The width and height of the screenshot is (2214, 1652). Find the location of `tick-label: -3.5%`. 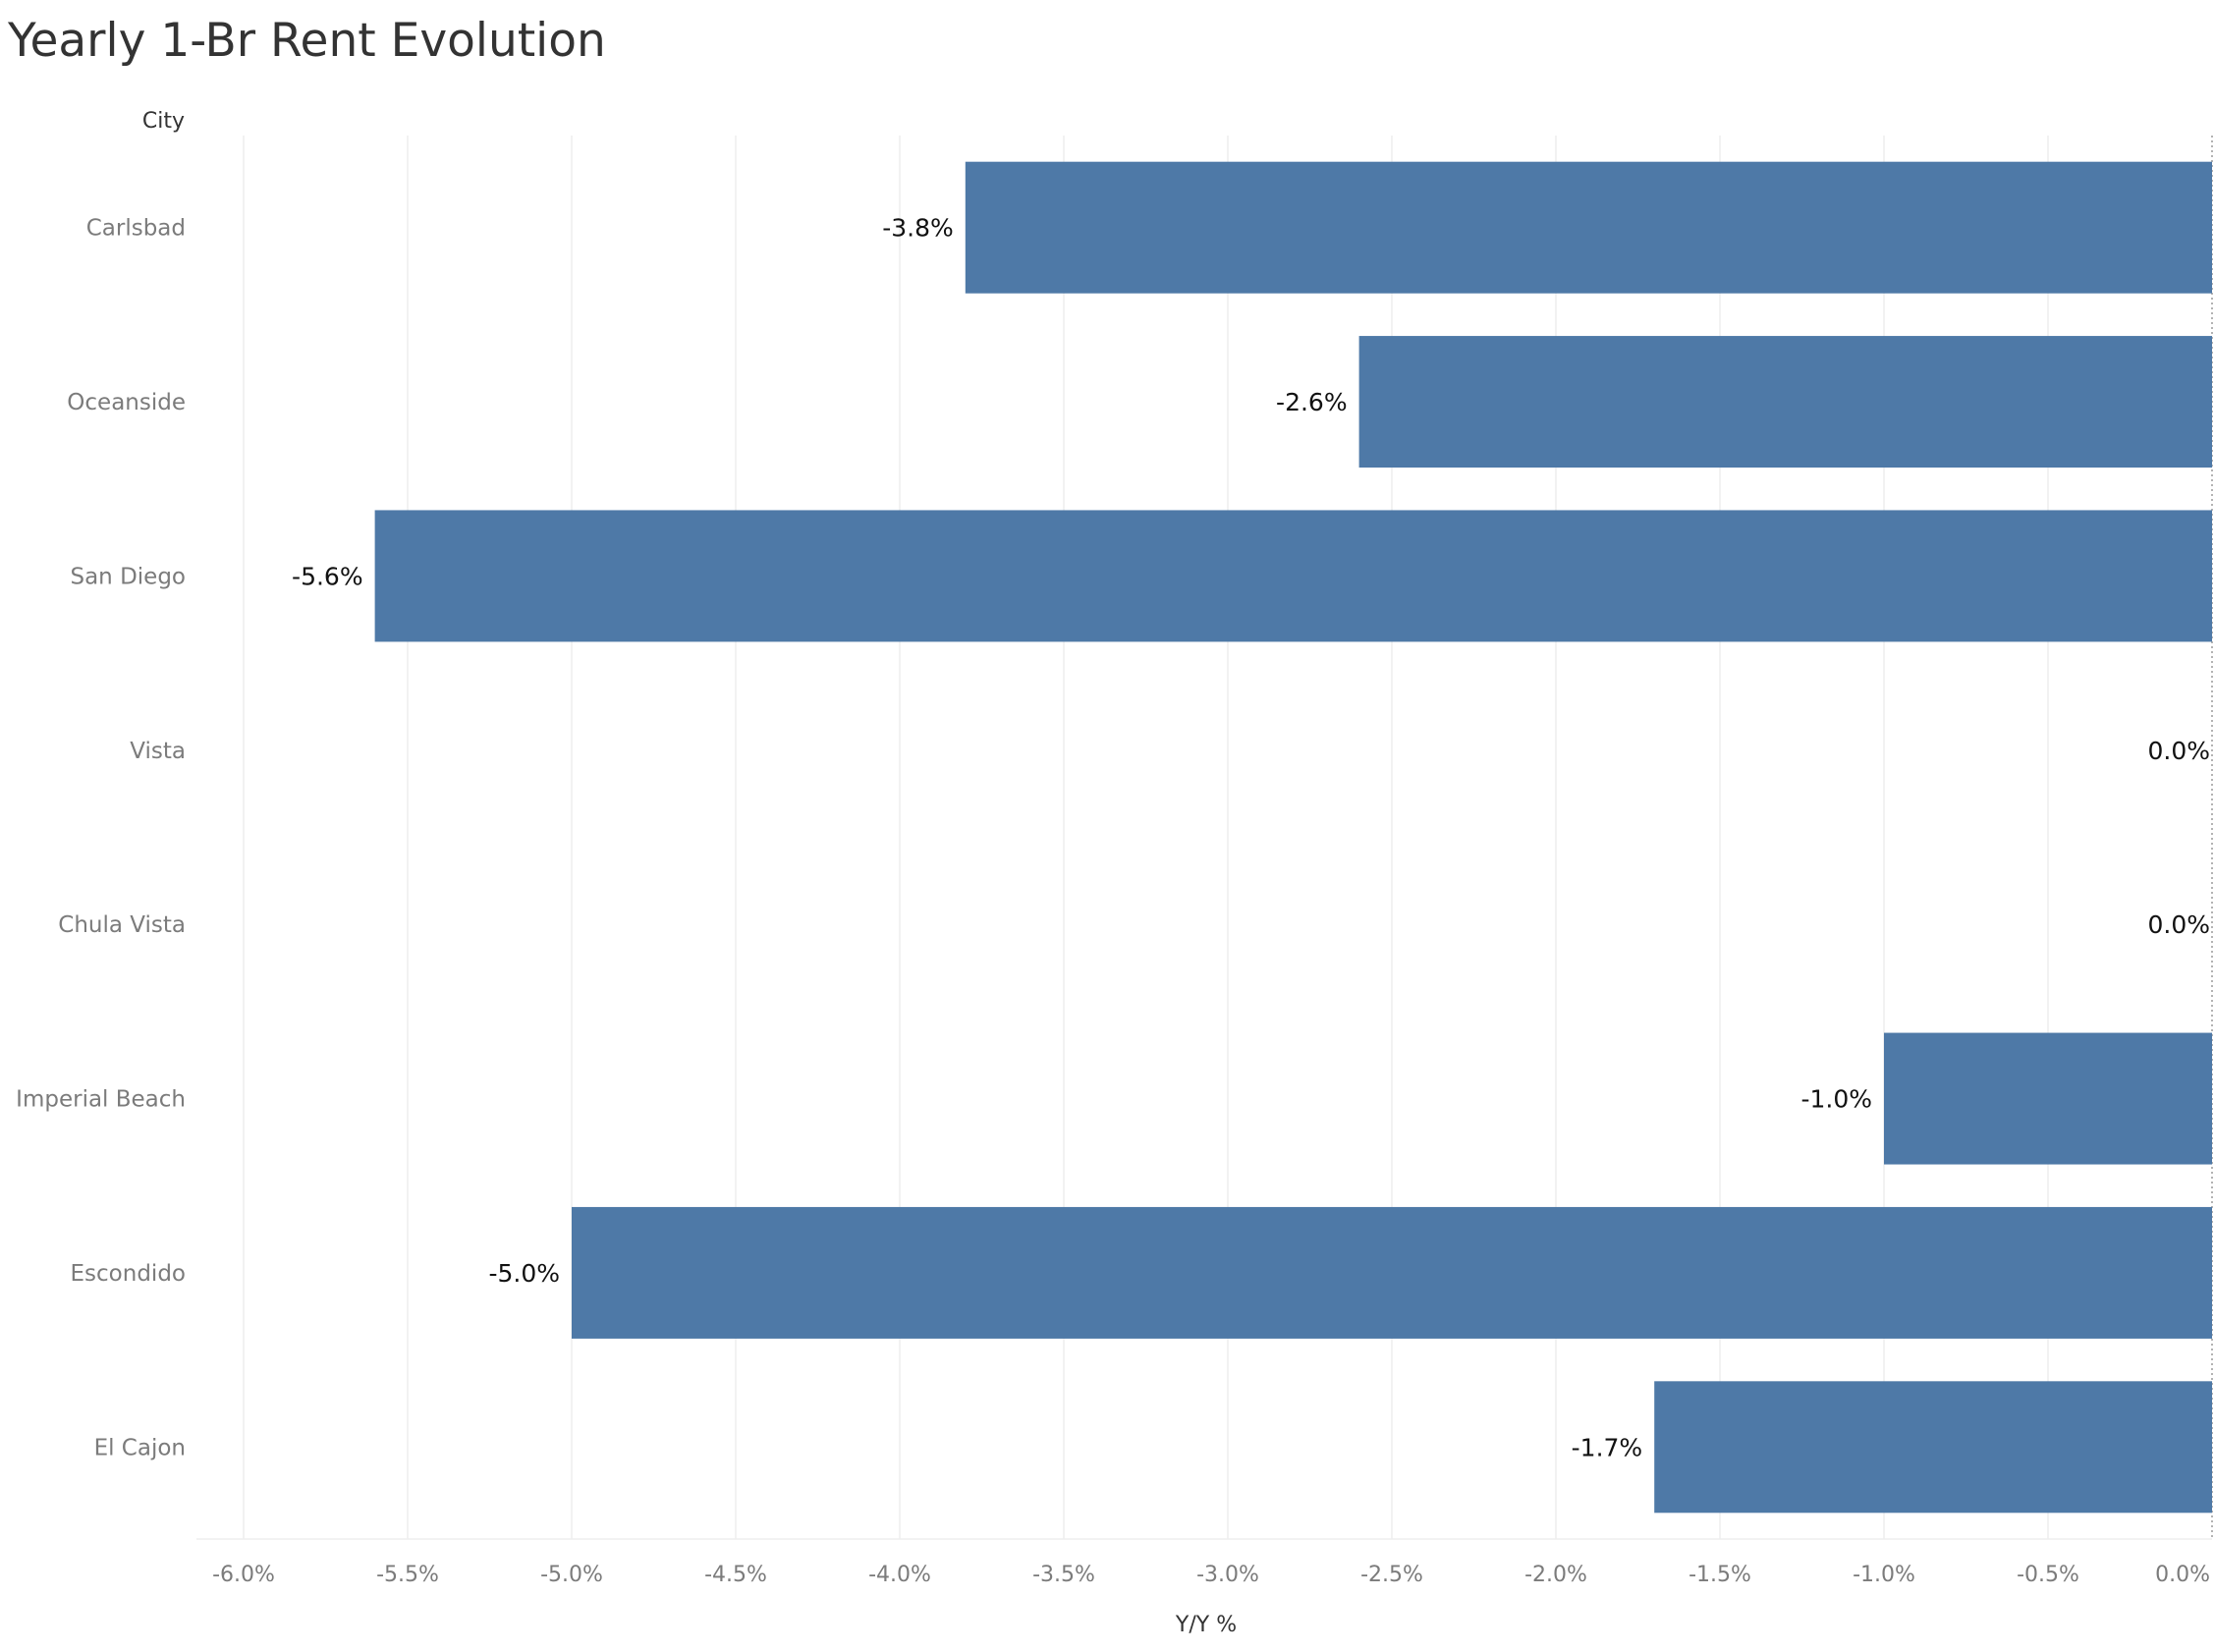

tick-label: -3.5% is located at coordinates (1063, 1575).